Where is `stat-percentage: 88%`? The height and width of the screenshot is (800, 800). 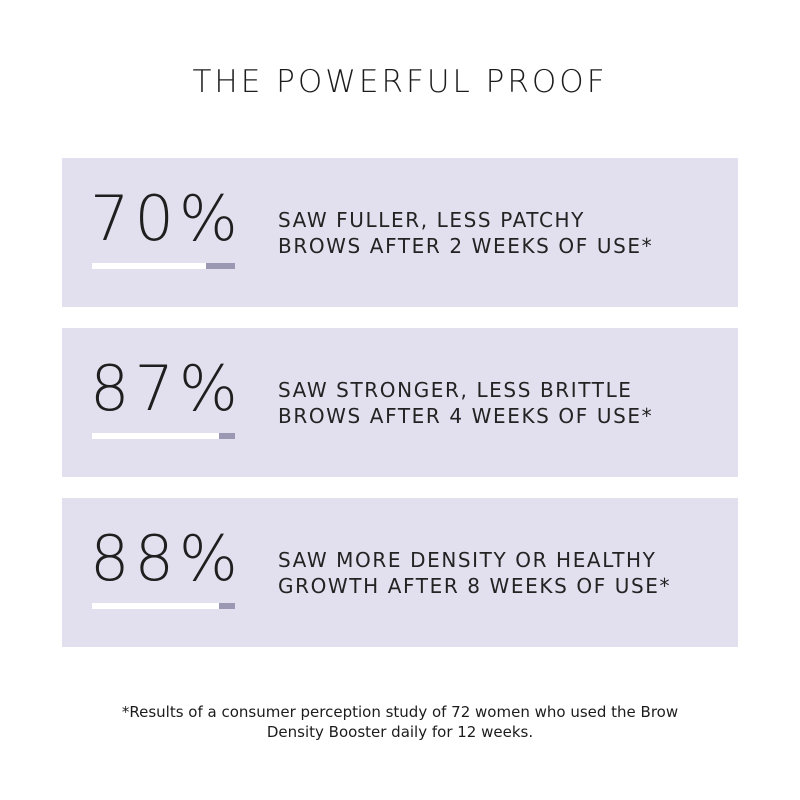
stat-percentage: 88% is located at coordinates (166, 558).